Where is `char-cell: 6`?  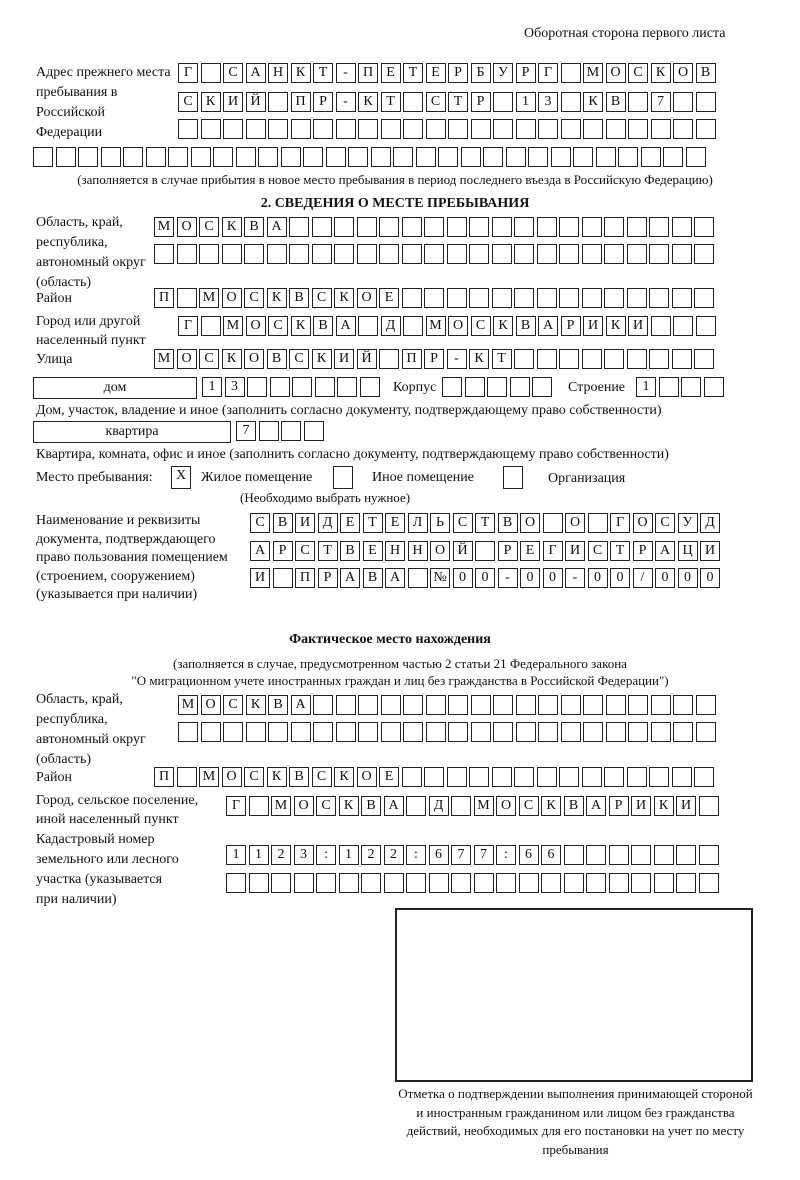 char-cell: 6 is located at coordinates (528, 855).